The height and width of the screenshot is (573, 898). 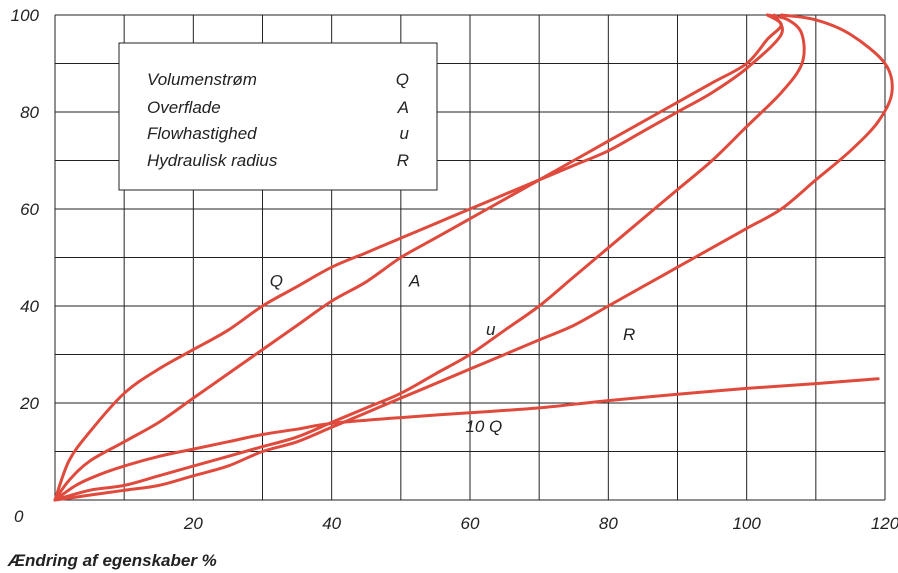 What do you see at coordinates (29, 403) in the screenshot?
I see `y-tick-label: 20` at bounding box center [29, 403].